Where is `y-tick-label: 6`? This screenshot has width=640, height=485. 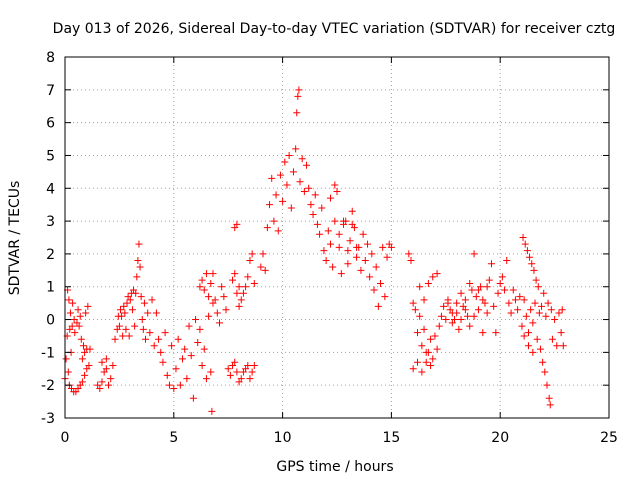
y-tick-label: 6 is located at coordinates (50, 124).